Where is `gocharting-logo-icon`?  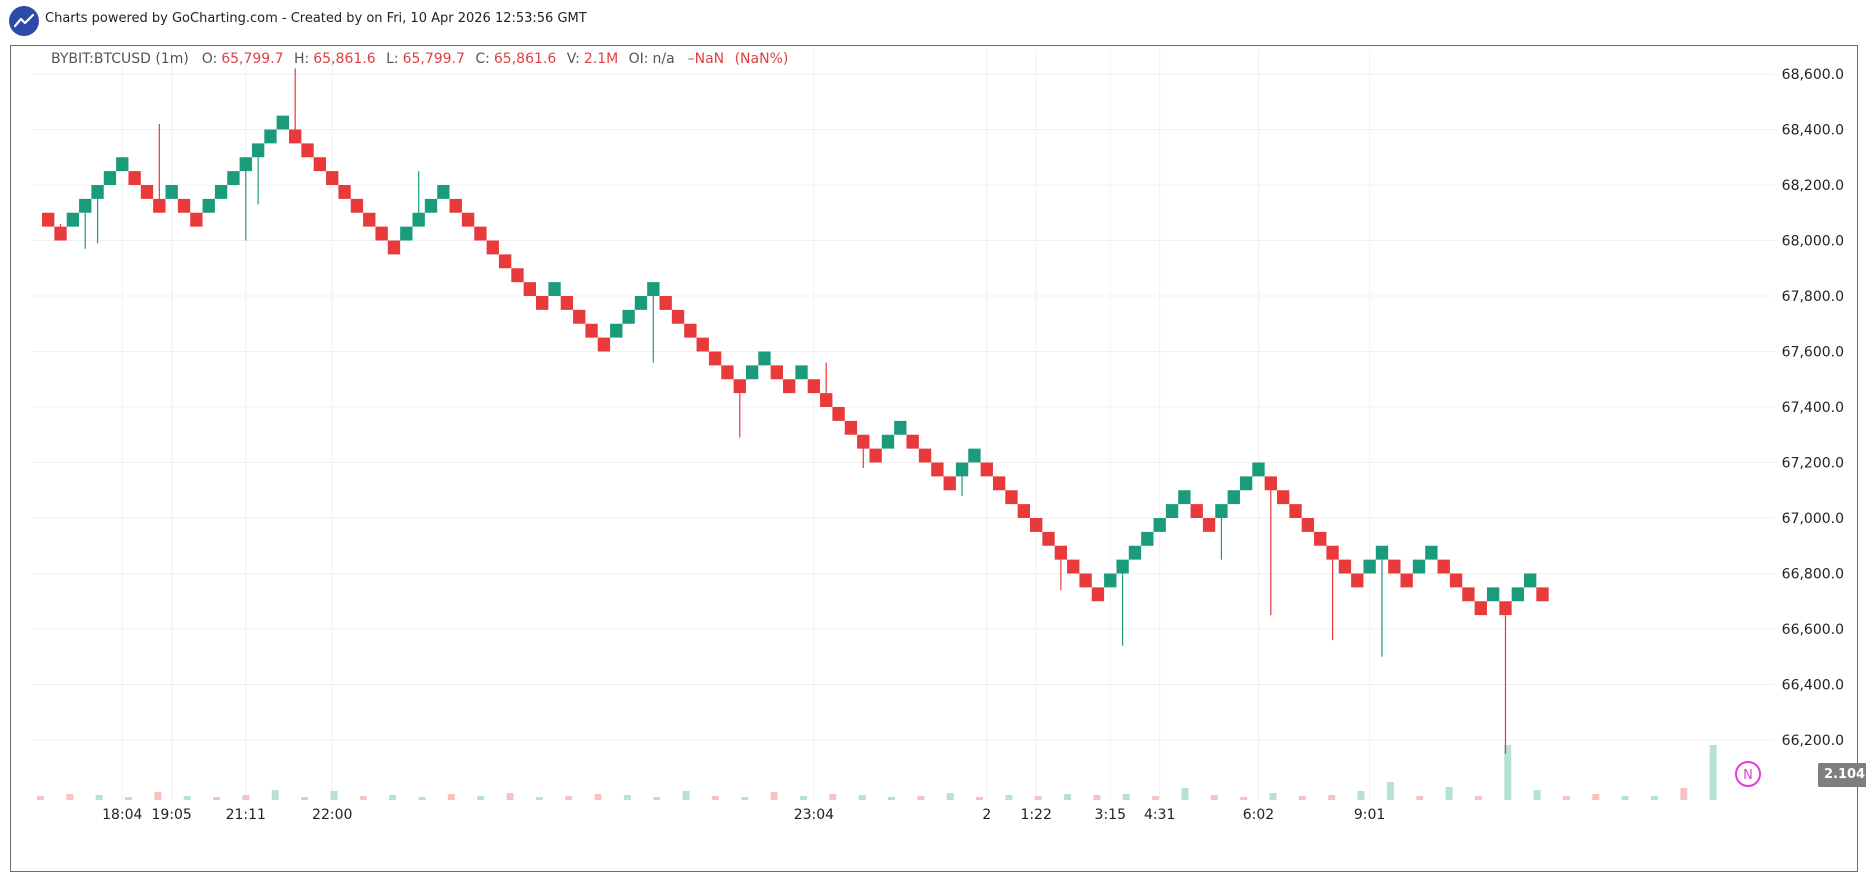 gocharting-logo-icon is located at coordinates (24, 21).